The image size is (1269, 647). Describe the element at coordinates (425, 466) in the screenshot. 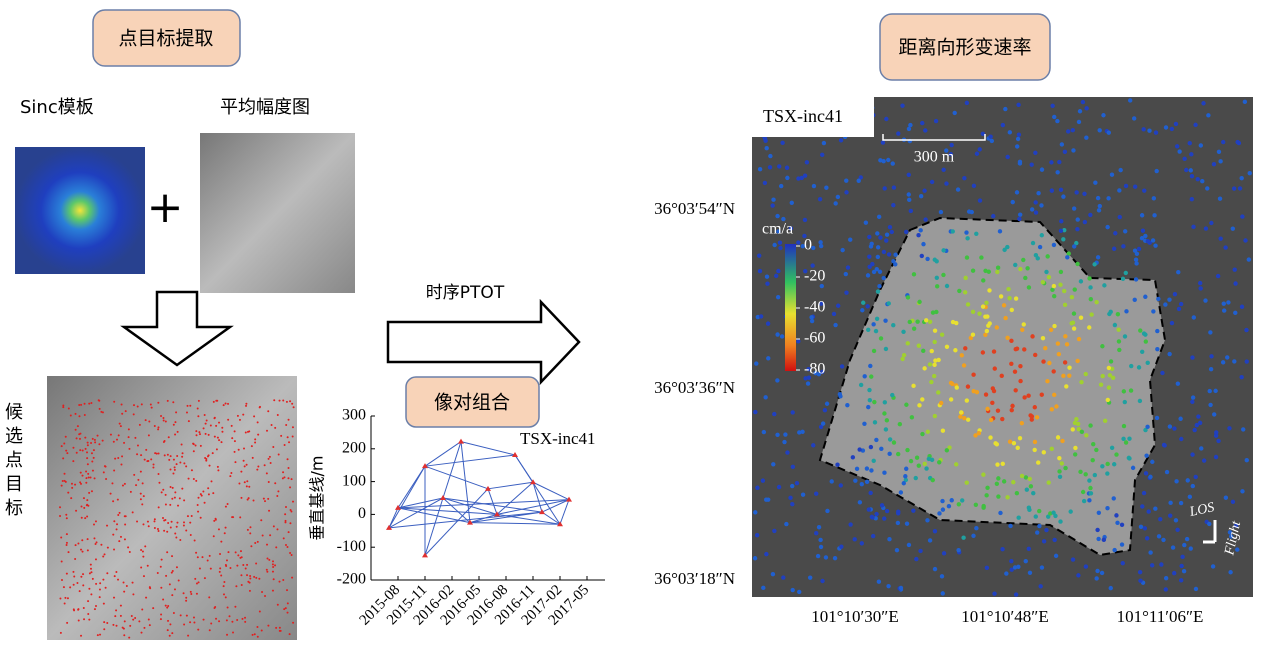

I see `acquisition` at that location.